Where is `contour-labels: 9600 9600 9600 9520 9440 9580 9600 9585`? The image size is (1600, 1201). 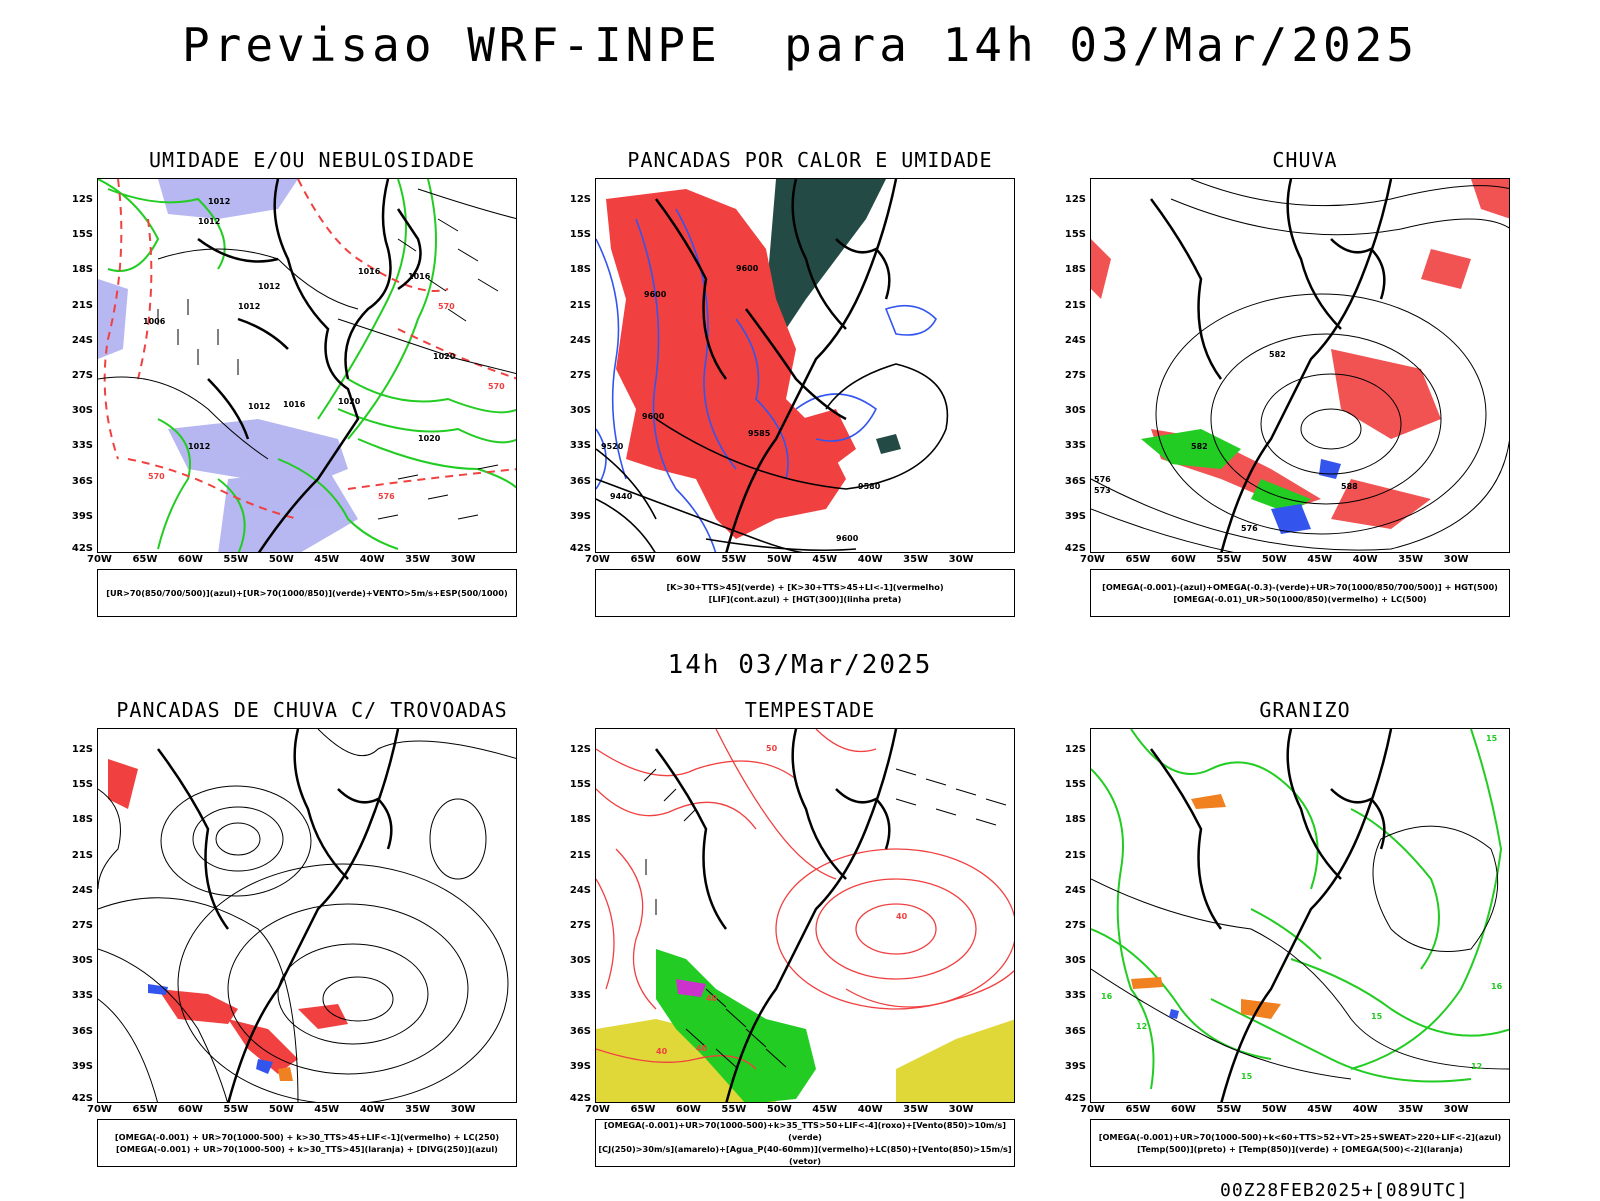
contour-labels: 9600 9600 9600 9520 9440 9580 9600 9585 is located at coordinates (741, 403).